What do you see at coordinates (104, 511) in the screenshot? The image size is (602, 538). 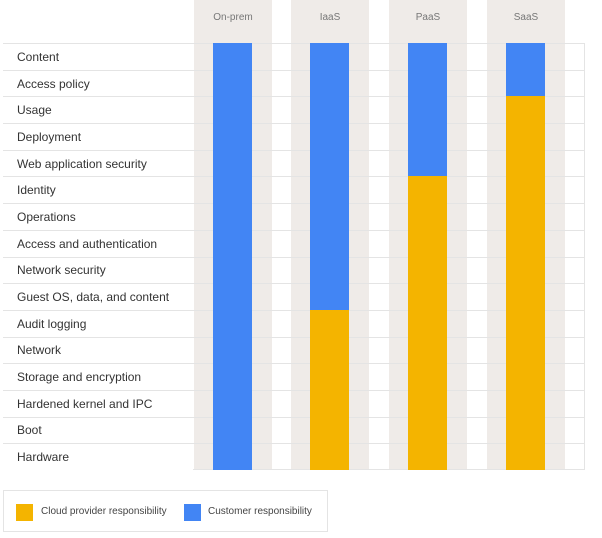 I see `legend-cloud-provider: Cloud provider responsibility` at bounding box center [104, 511].